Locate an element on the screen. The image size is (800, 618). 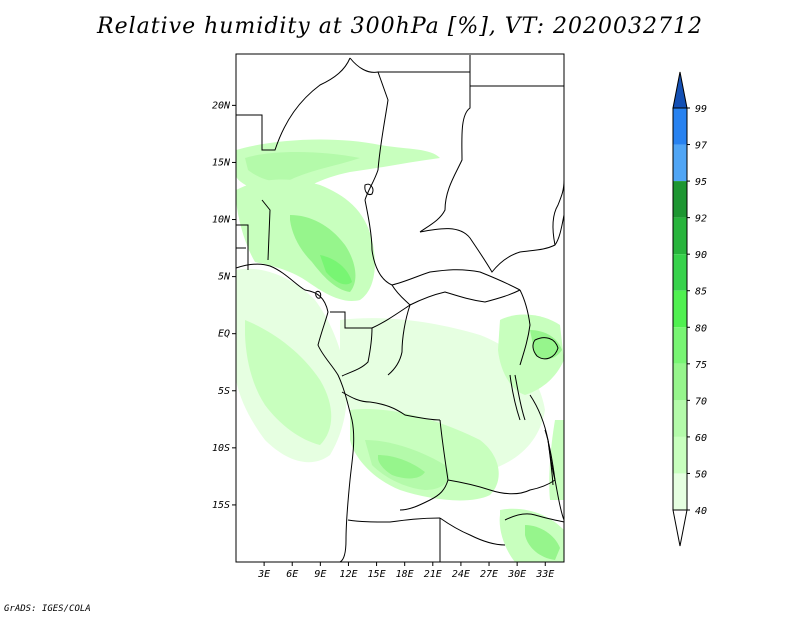
lat-tick-label: 20N is located at coordinates (221, 105).